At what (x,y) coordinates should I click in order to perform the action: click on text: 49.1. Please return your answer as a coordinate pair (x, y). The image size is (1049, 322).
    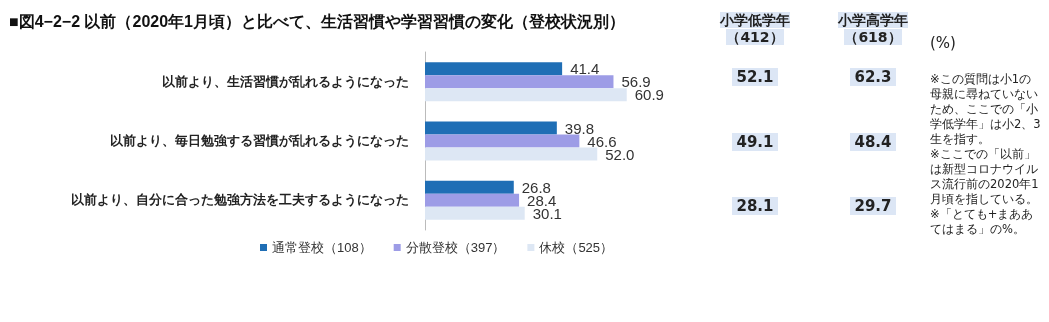
    Looking at the image, I should click on (755, 142).